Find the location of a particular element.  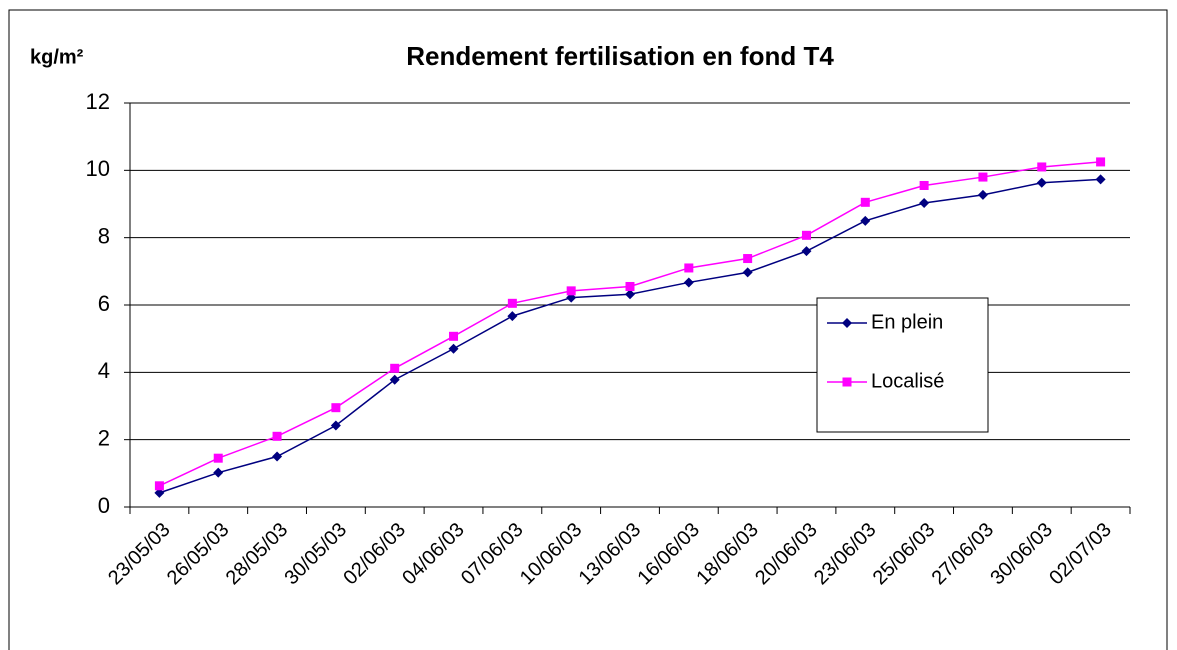

y-tick-label: 12 is located at coordinates (98, 101).